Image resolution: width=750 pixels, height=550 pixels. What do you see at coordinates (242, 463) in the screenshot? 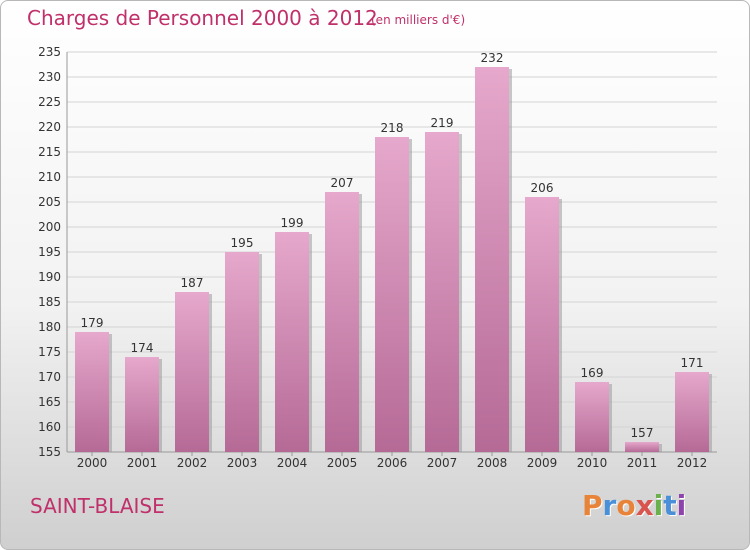
I see `x-tick-label: 2003` at bounding box center [242, 463].